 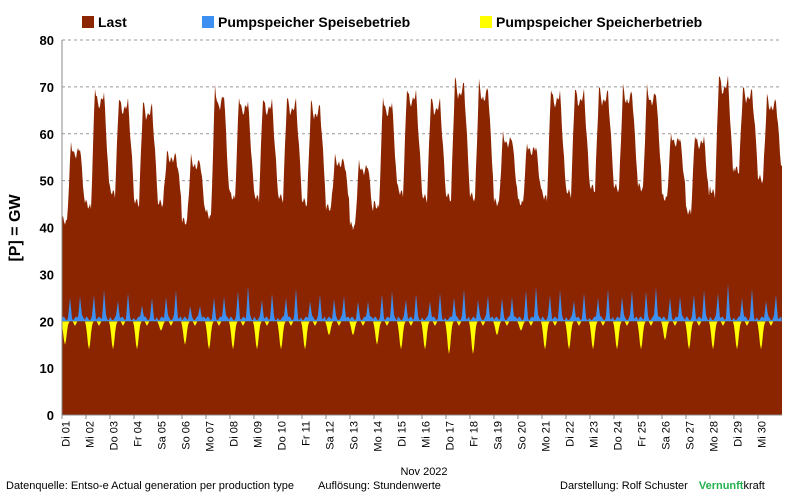 What do you see at coordinates (379, 486) in the screenshot?
I see `footer-resolution: Auflösung: Stundenwerte` at bounding box center [379, 486].